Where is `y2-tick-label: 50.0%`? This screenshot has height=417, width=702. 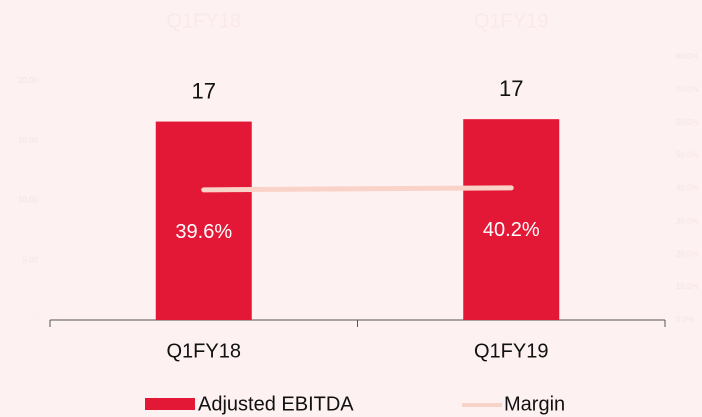
y2-tick-label: 50.0% is located at coordinates (687, 155).